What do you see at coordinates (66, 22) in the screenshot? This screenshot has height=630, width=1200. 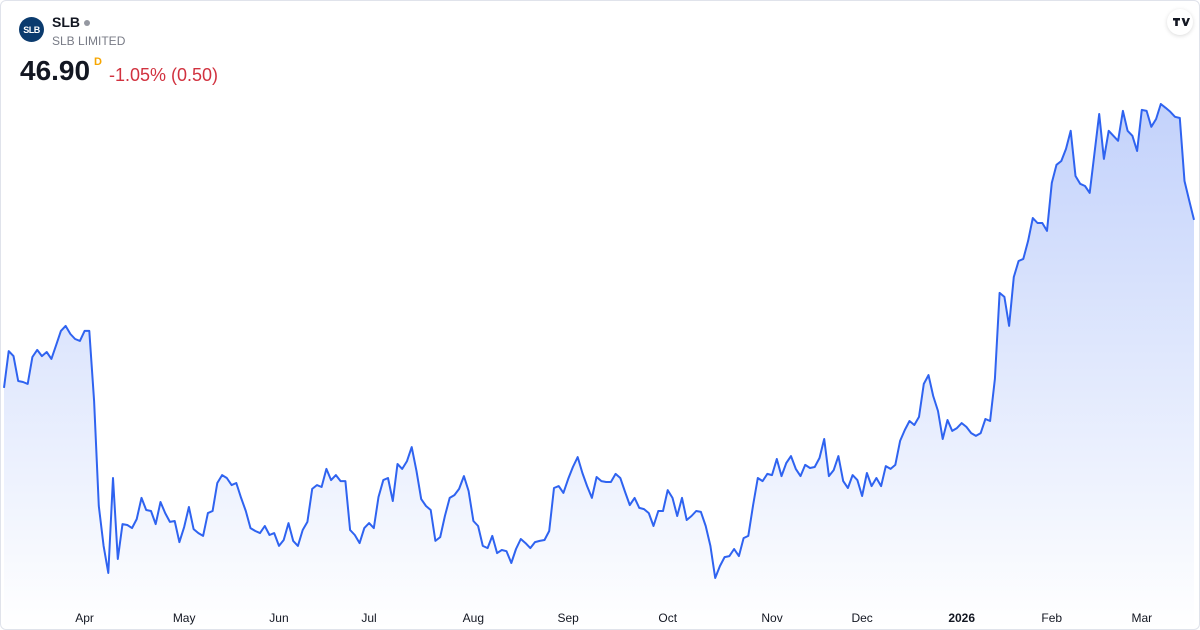 I see `symbol: SLB` at bounding box center [66, 22].